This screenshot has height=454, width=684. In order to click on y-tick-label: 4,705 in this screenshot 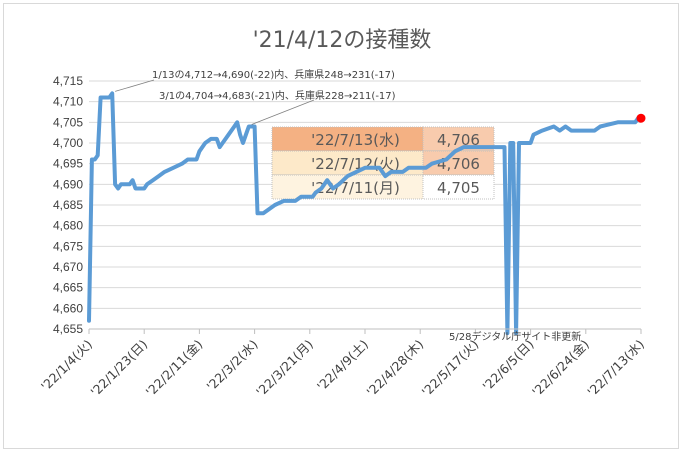, I will do `click(68, 122)`.